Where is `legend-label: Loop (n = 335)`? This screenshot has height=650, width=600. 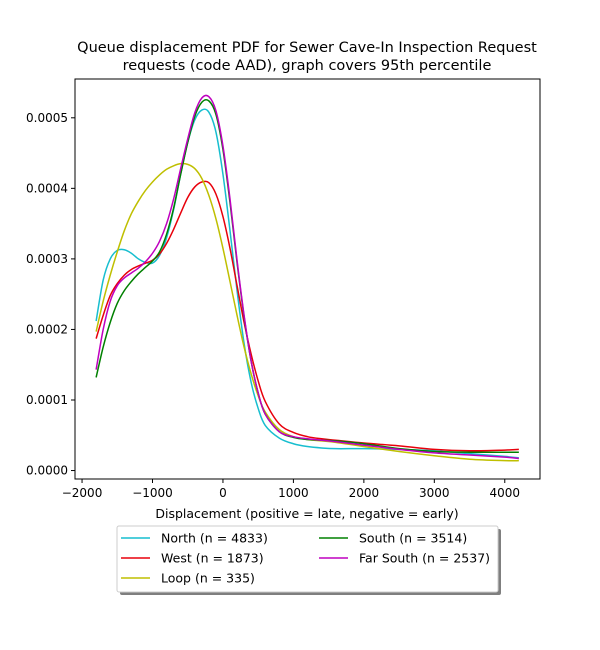
legend-label: Loop (n = 335) is located at coordinates (208, 578).